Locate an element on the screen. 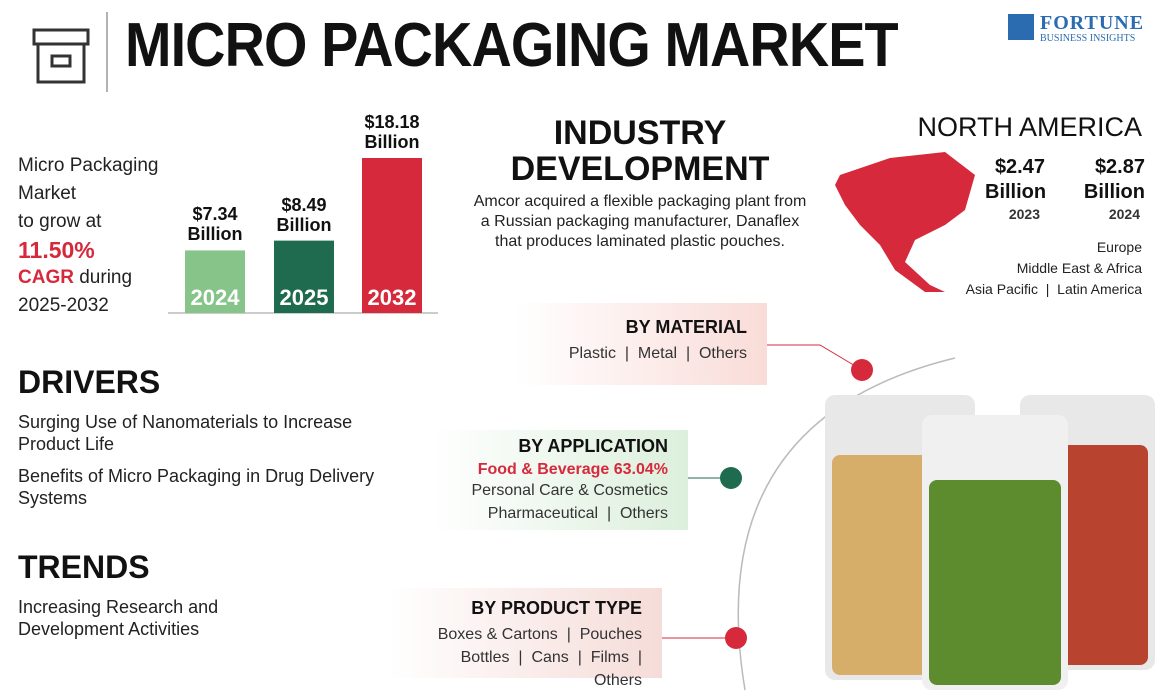  row: Middle East & Africa is located at coordinates (1054, 268).